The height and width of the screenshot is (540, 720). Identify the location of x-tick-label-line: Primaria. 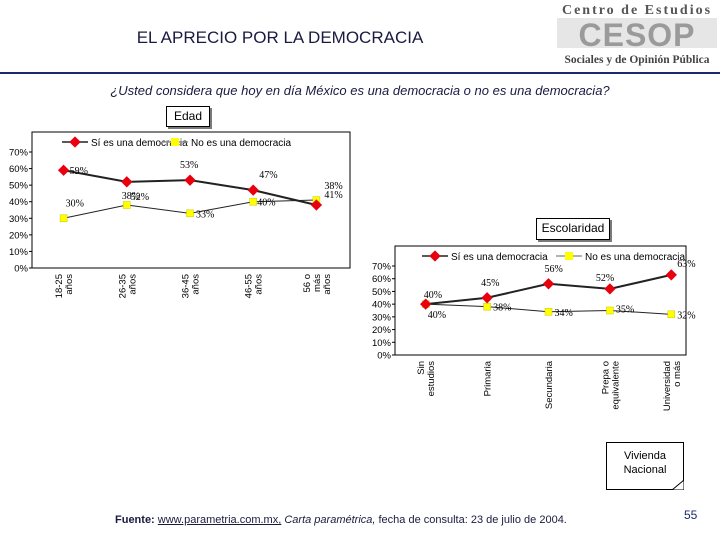
(488, 378).